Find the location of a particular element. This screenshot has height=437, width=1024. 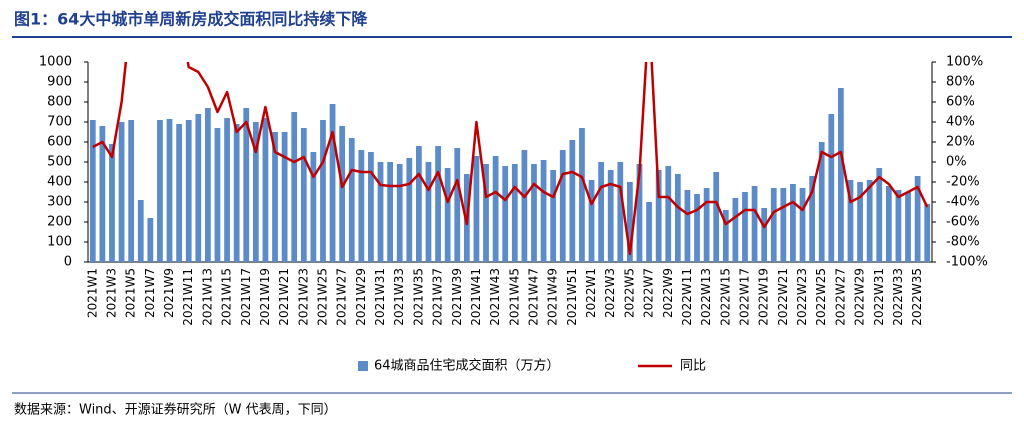

y-tick-label: 900 is located at coordinates (59, 82).